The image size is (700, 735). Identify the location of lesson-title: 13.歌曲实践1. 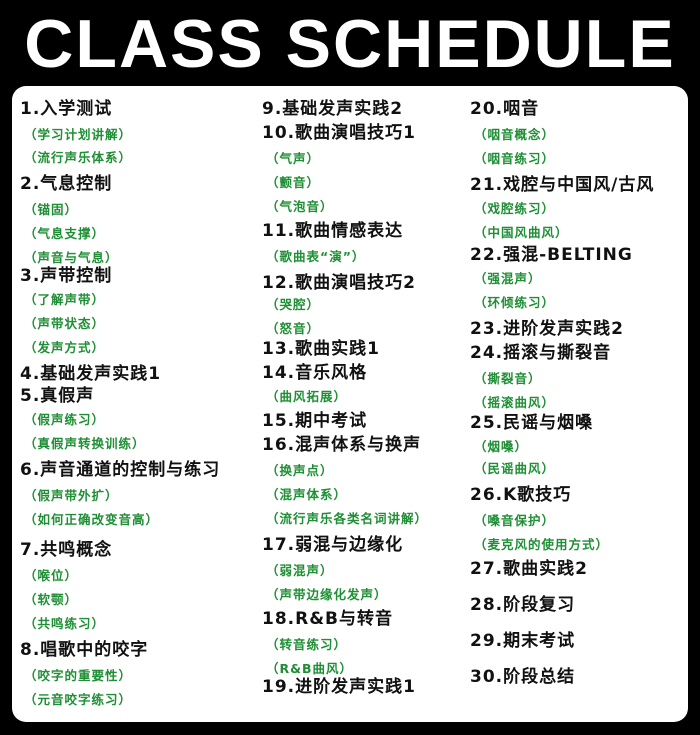
(321, 349).